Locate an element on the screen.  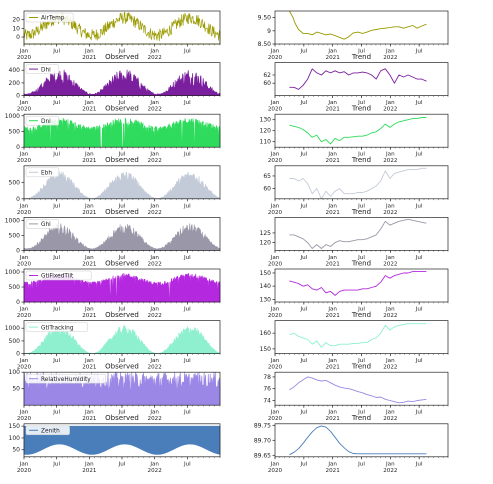
trend-ytick-label: 89.70 is located at coordinates (262, 440).